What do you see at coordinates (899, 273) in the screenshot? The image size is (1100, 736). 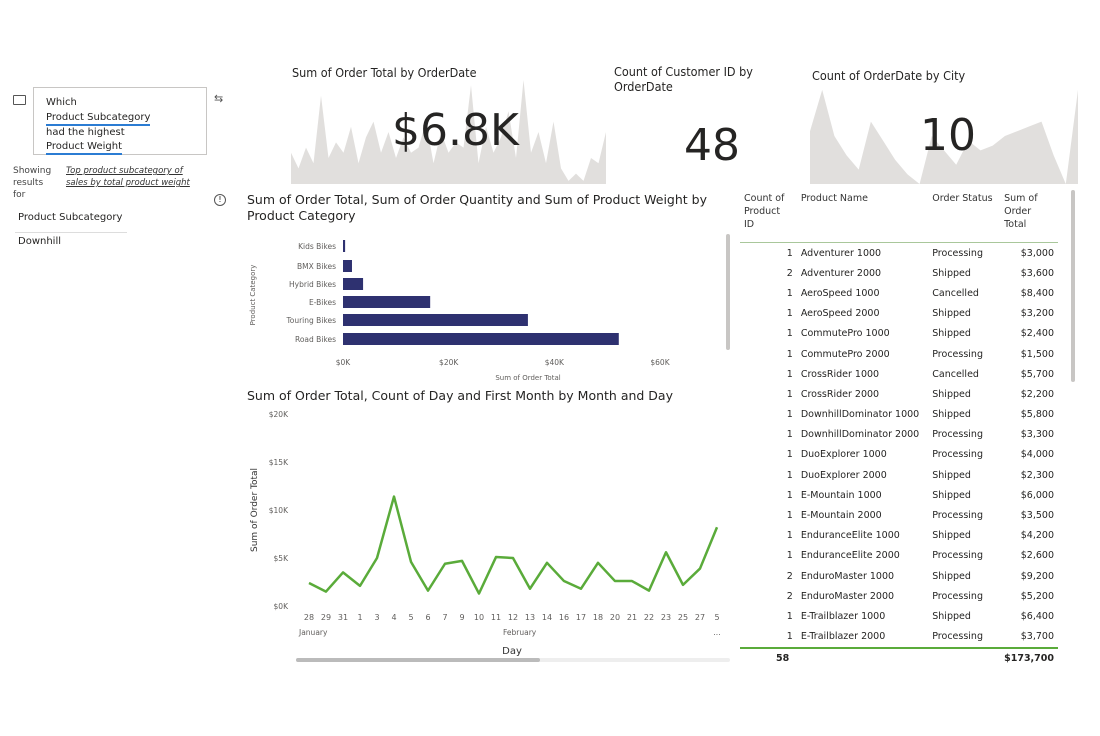 I see `table-row: 2 Adventurer 2000 Shipped $3,600` at bounding box center [899, 273].